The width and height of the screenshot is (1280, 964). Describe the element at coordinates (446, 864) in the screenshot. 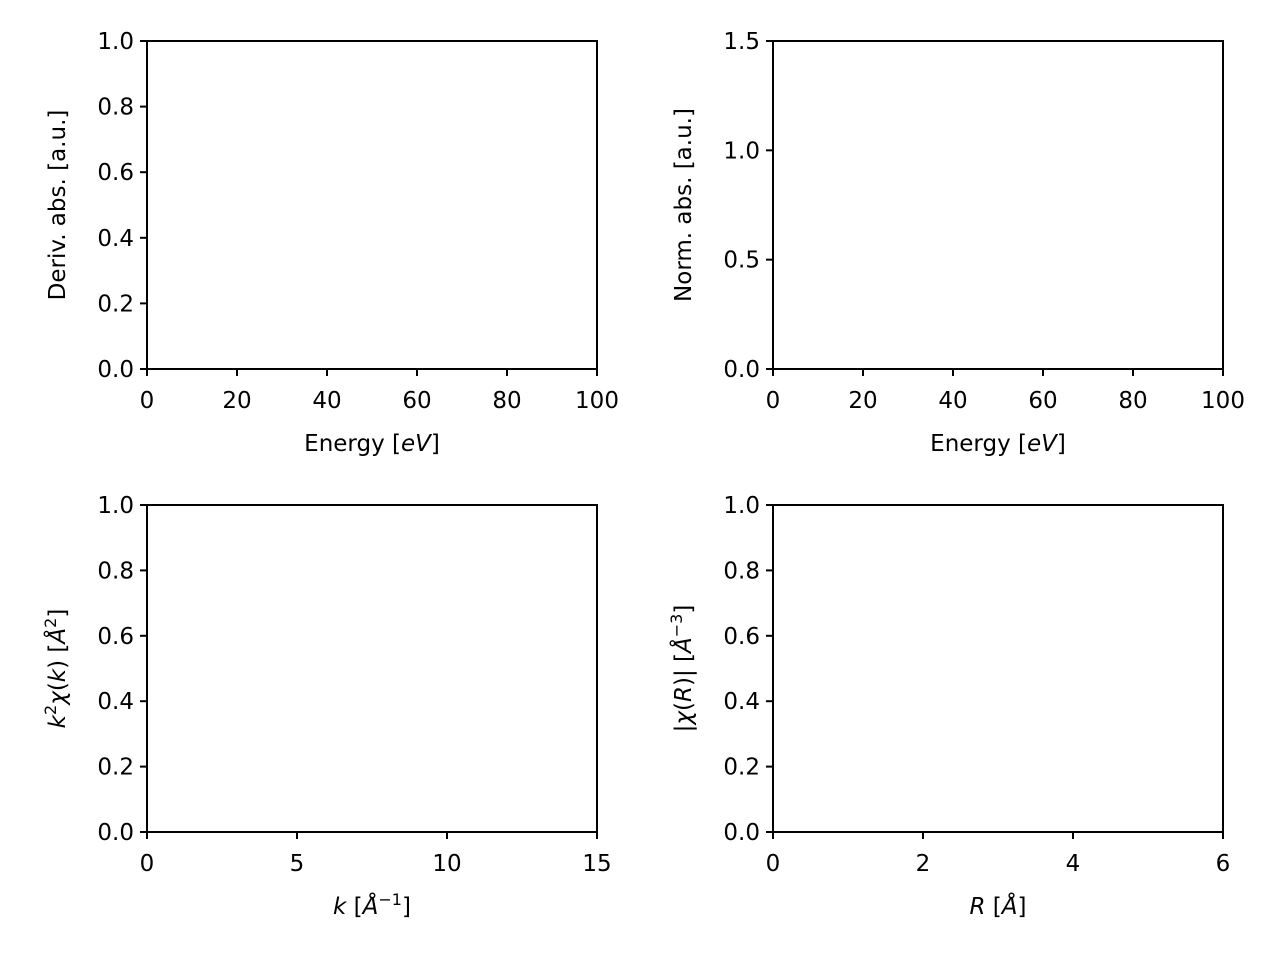

I see `x-tick-label: 10` at that location.